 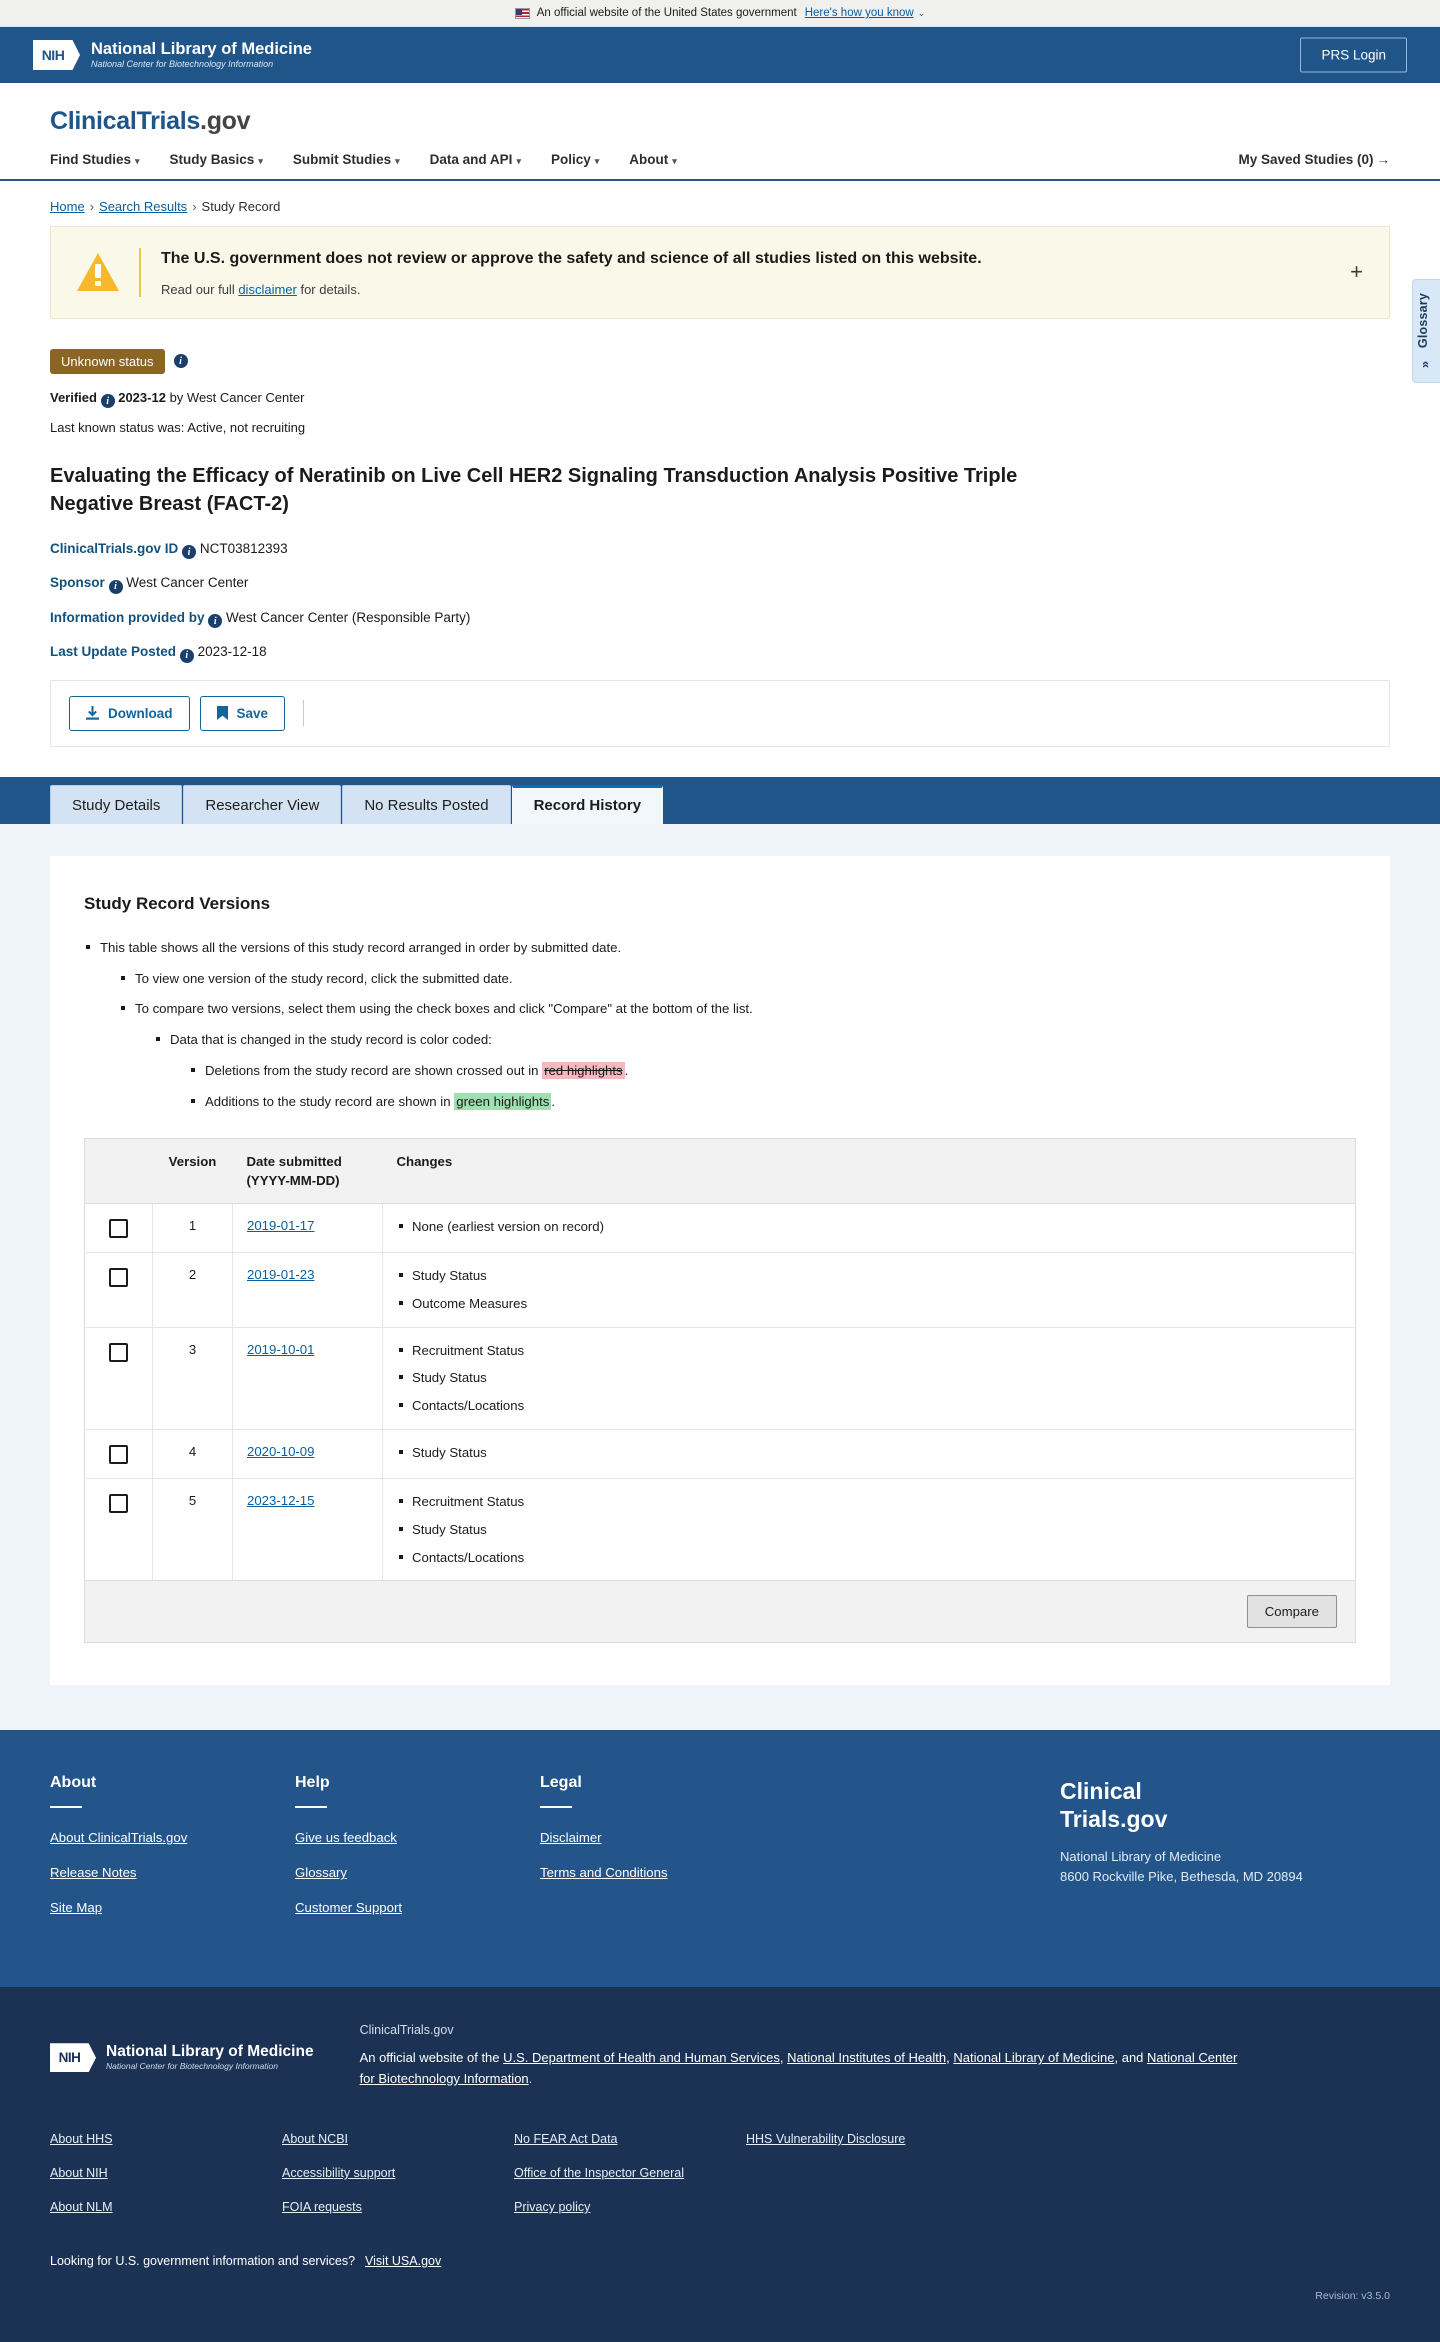 What do you see at coordinates (95, 159) in the screenshot?
I see `nav-item-find-studies: Find Studies ▾` at bounding box center [95, 159].